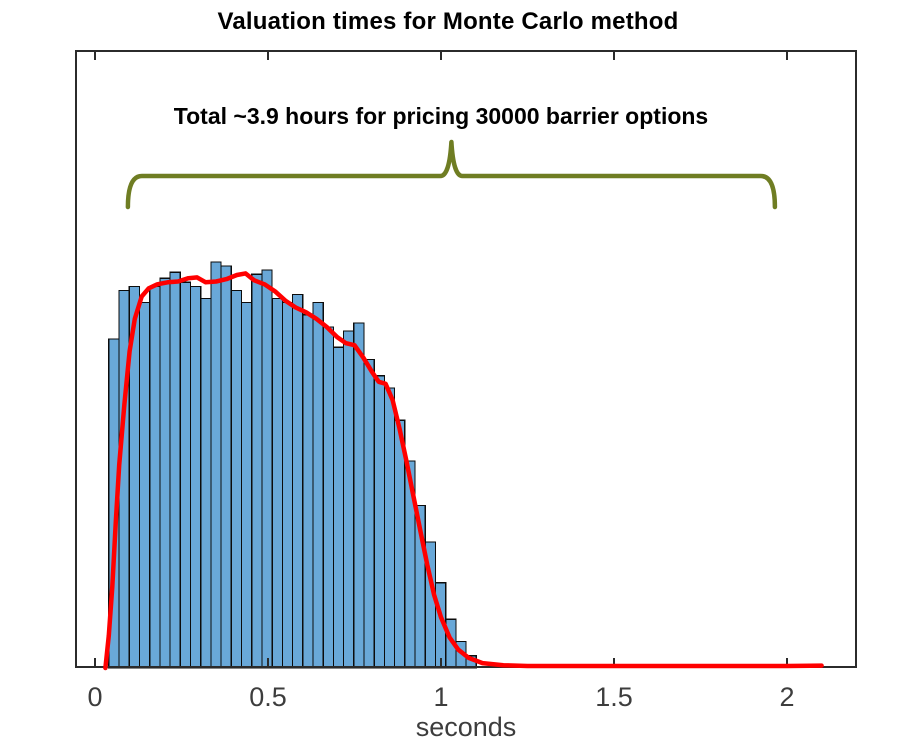 The image size is (920, 748). I want to click on x-tick-label: 0.5, so click(268, 697).